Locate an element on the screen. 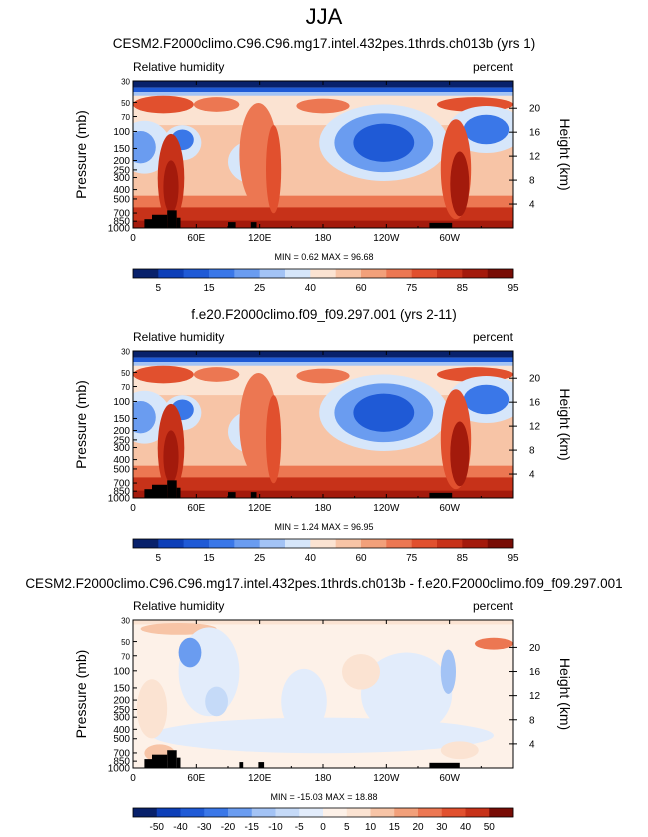 Image resolution: width=648 pixels, height=837 pixels. y-tick-label: 500 is located at coordinates (121, 469).